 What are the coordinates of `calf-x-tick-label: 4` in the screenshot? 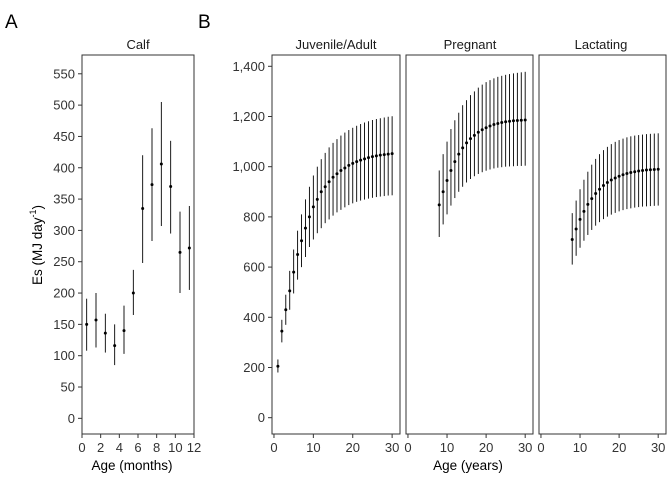 It's located at (119, 447).